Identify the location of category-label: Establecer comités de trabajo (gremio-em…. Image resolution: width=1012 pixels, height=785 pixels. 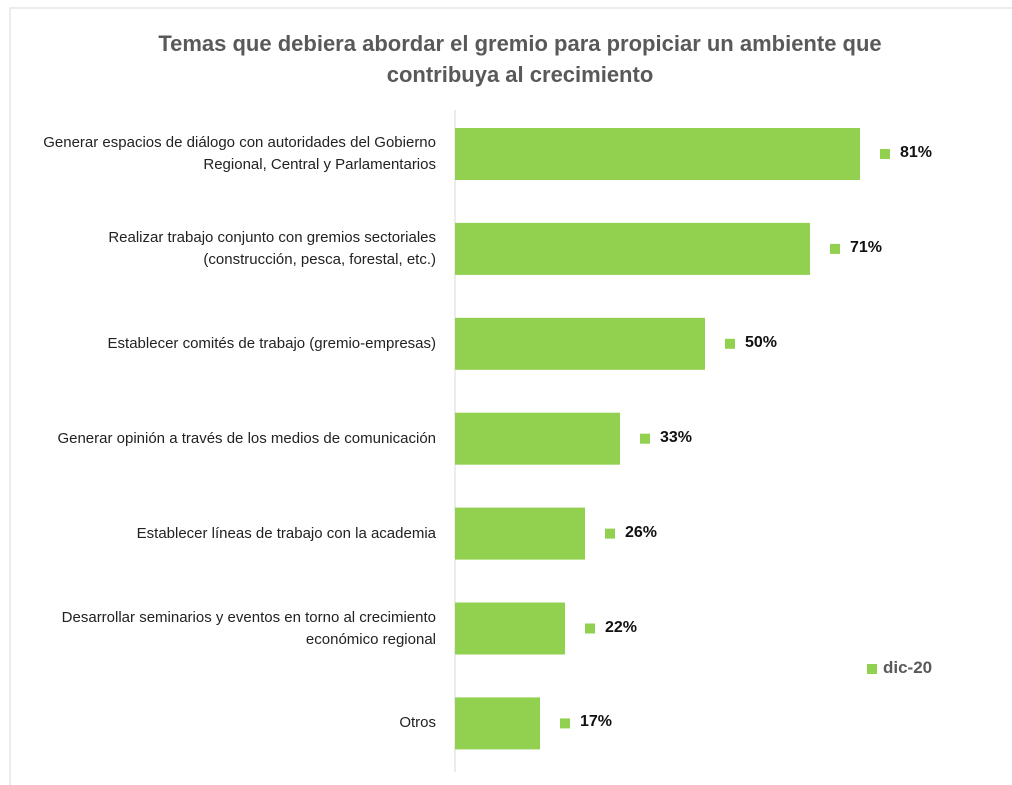
(271, 343).